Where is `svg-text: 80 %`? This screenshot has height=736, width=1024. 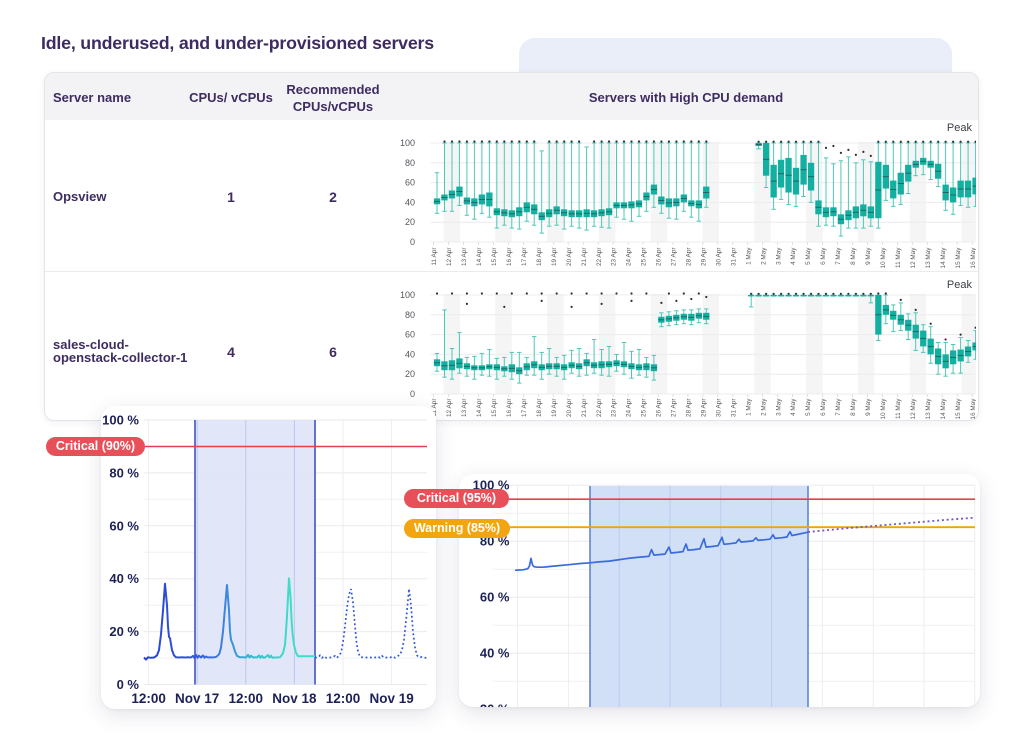 svg-text: 80 % is located at coordinates (124, 472).